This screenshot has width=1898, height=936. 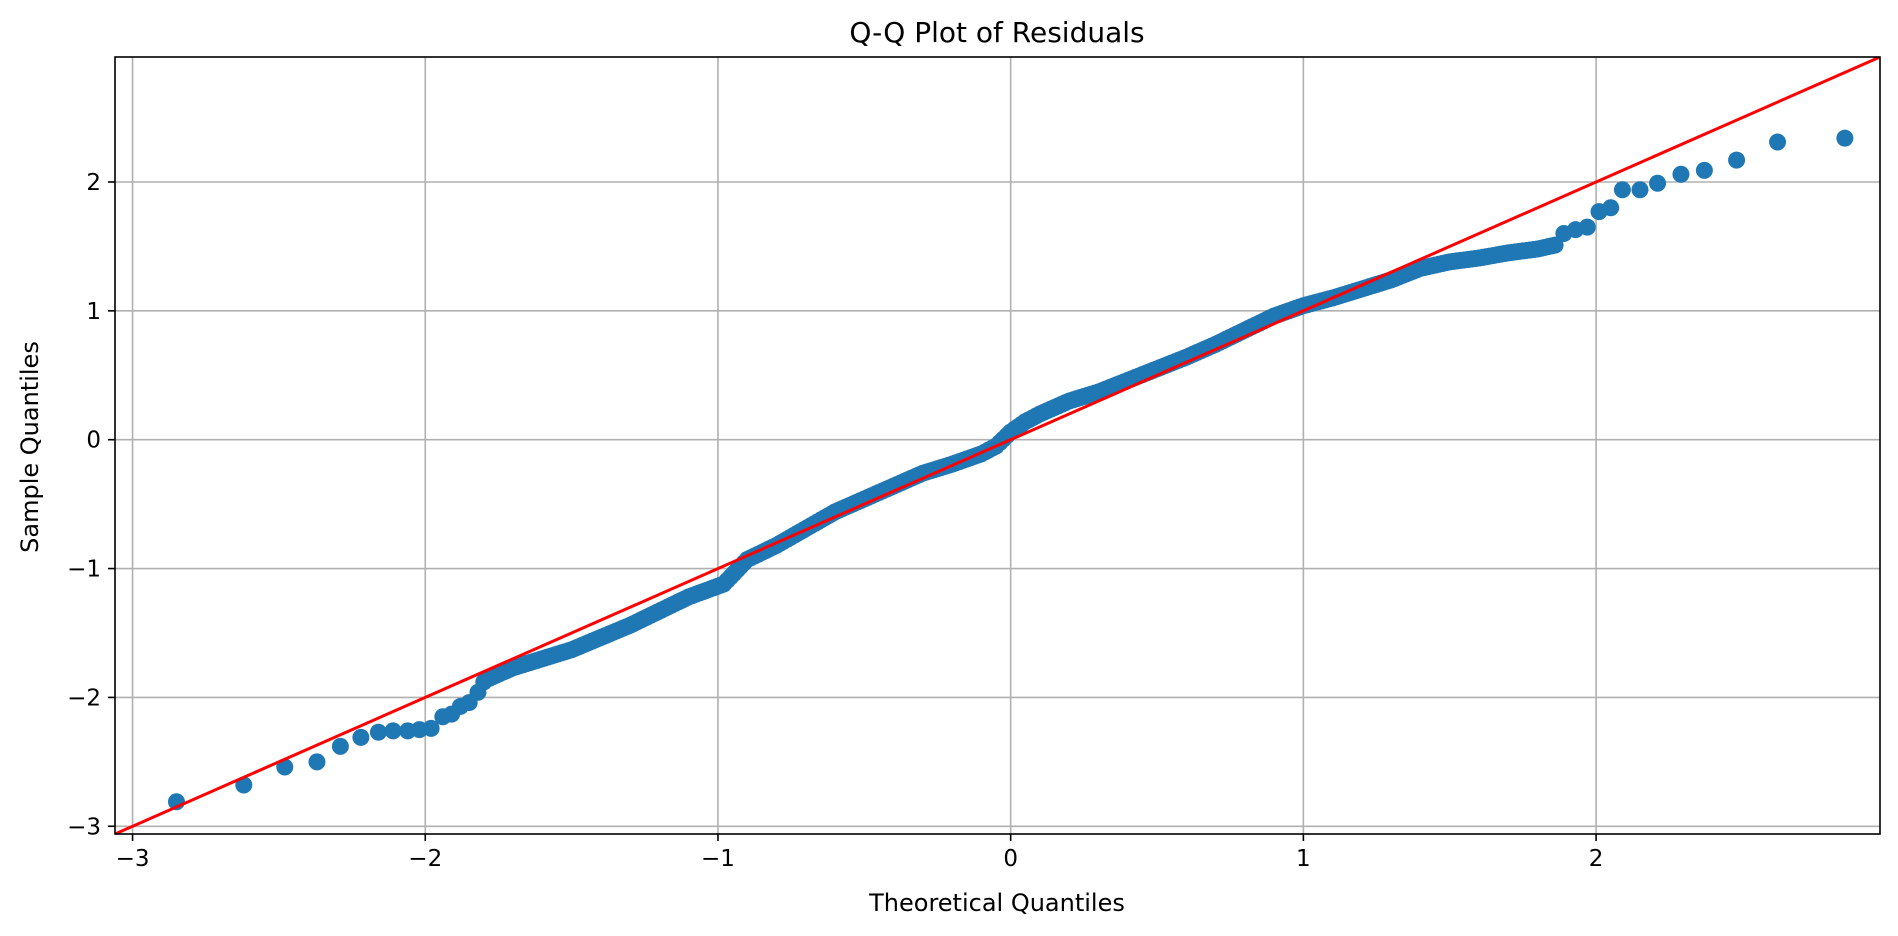 I want to click on y-axis-ticks: −3 −2 −1 0 1 2, so click(x=91, y=505).